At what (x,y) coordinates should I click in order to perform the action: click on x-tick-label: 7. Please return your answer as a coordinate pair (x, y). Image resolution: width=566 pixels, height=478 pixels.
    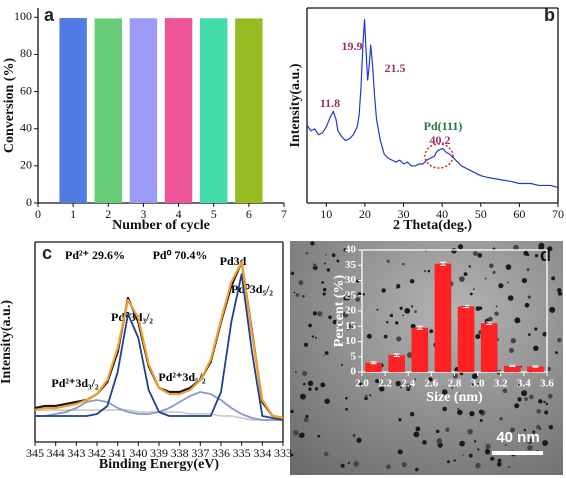
    Looking at the image, I should click on (284, 214).